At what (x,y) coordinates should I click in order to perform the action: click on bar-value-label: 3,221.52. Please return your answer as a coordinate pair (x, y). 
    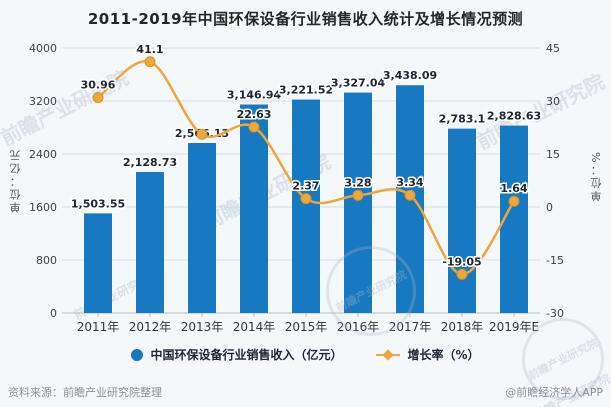
    Looking at the image, I should click on (306, 90).